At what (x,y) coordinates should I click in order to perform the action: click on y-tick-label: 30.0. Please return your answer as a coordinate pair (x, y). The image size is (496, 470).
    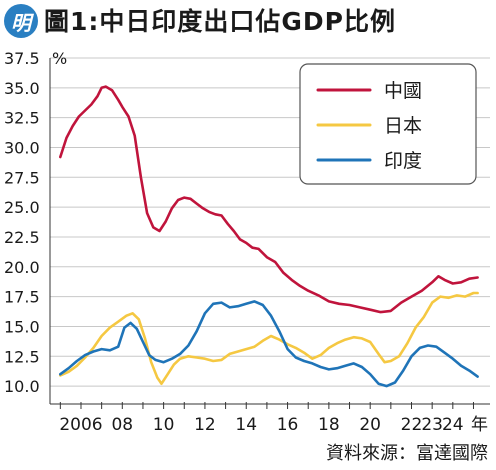
    Looking at the image, I should click on (22, 147).